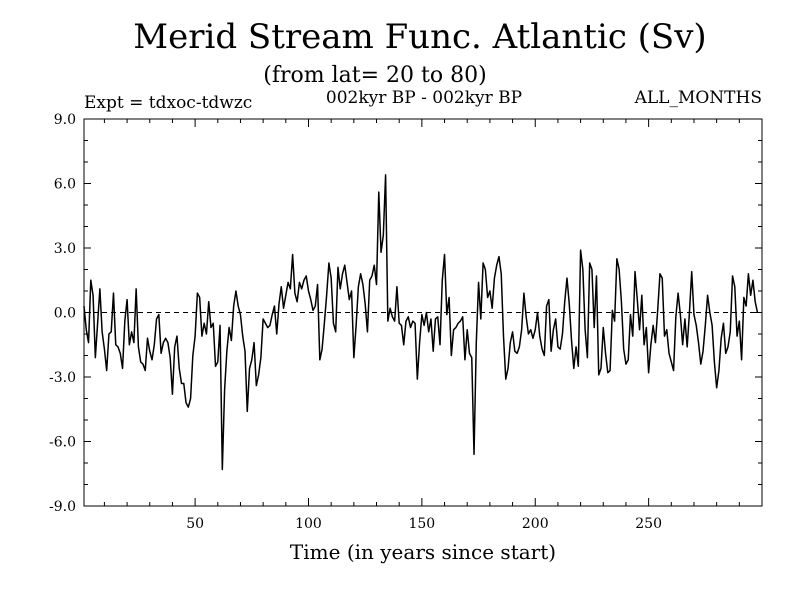 The width and height of the screenshot is (800, 605). I want to click on y-tick-label: -6.0, so click(62, 443).